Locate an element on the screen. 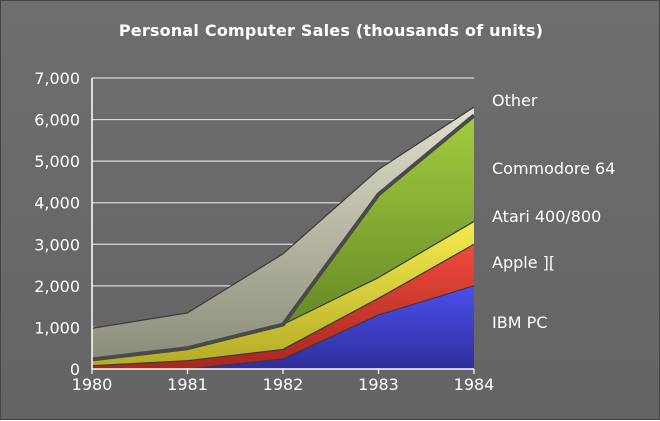 The image size is (660, 421). series-label: Atari 400/800 is located at coordinates (546, 216).